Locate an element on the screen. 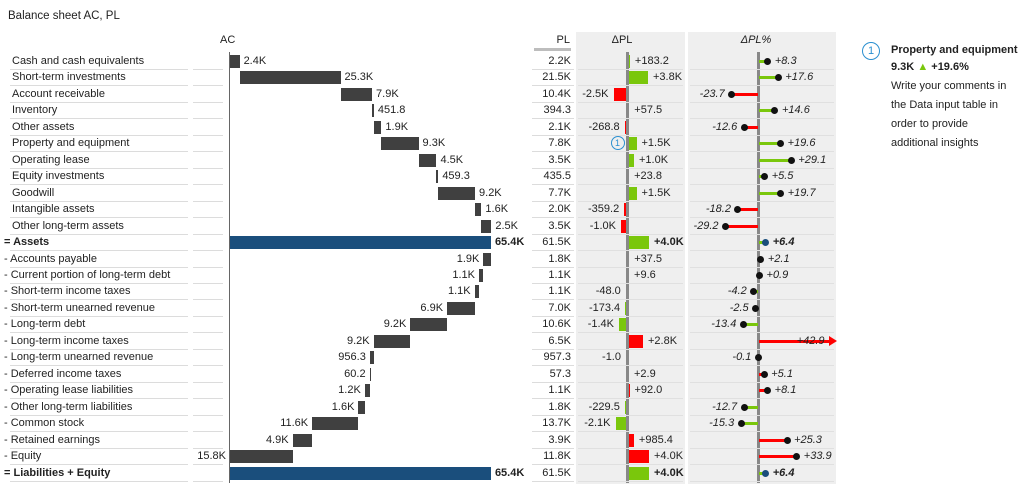 This screenshot has height=496, width=1030. delta-pl-percent-value: -12.6 is located at coordinates (725, 126).